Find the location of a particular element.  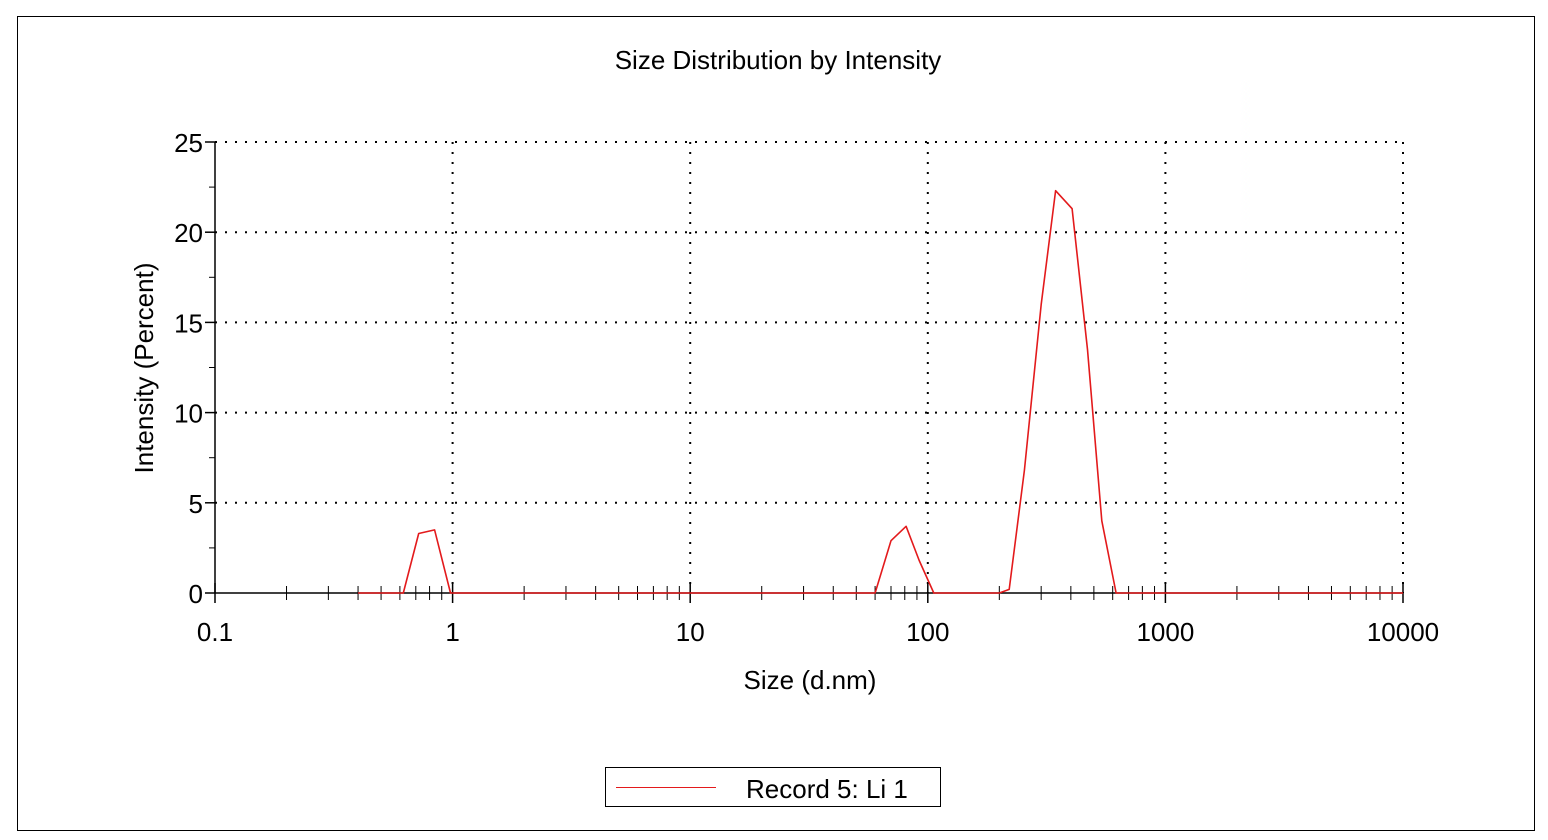

y-tick-label: 10 is located at coordinates (188, 414).